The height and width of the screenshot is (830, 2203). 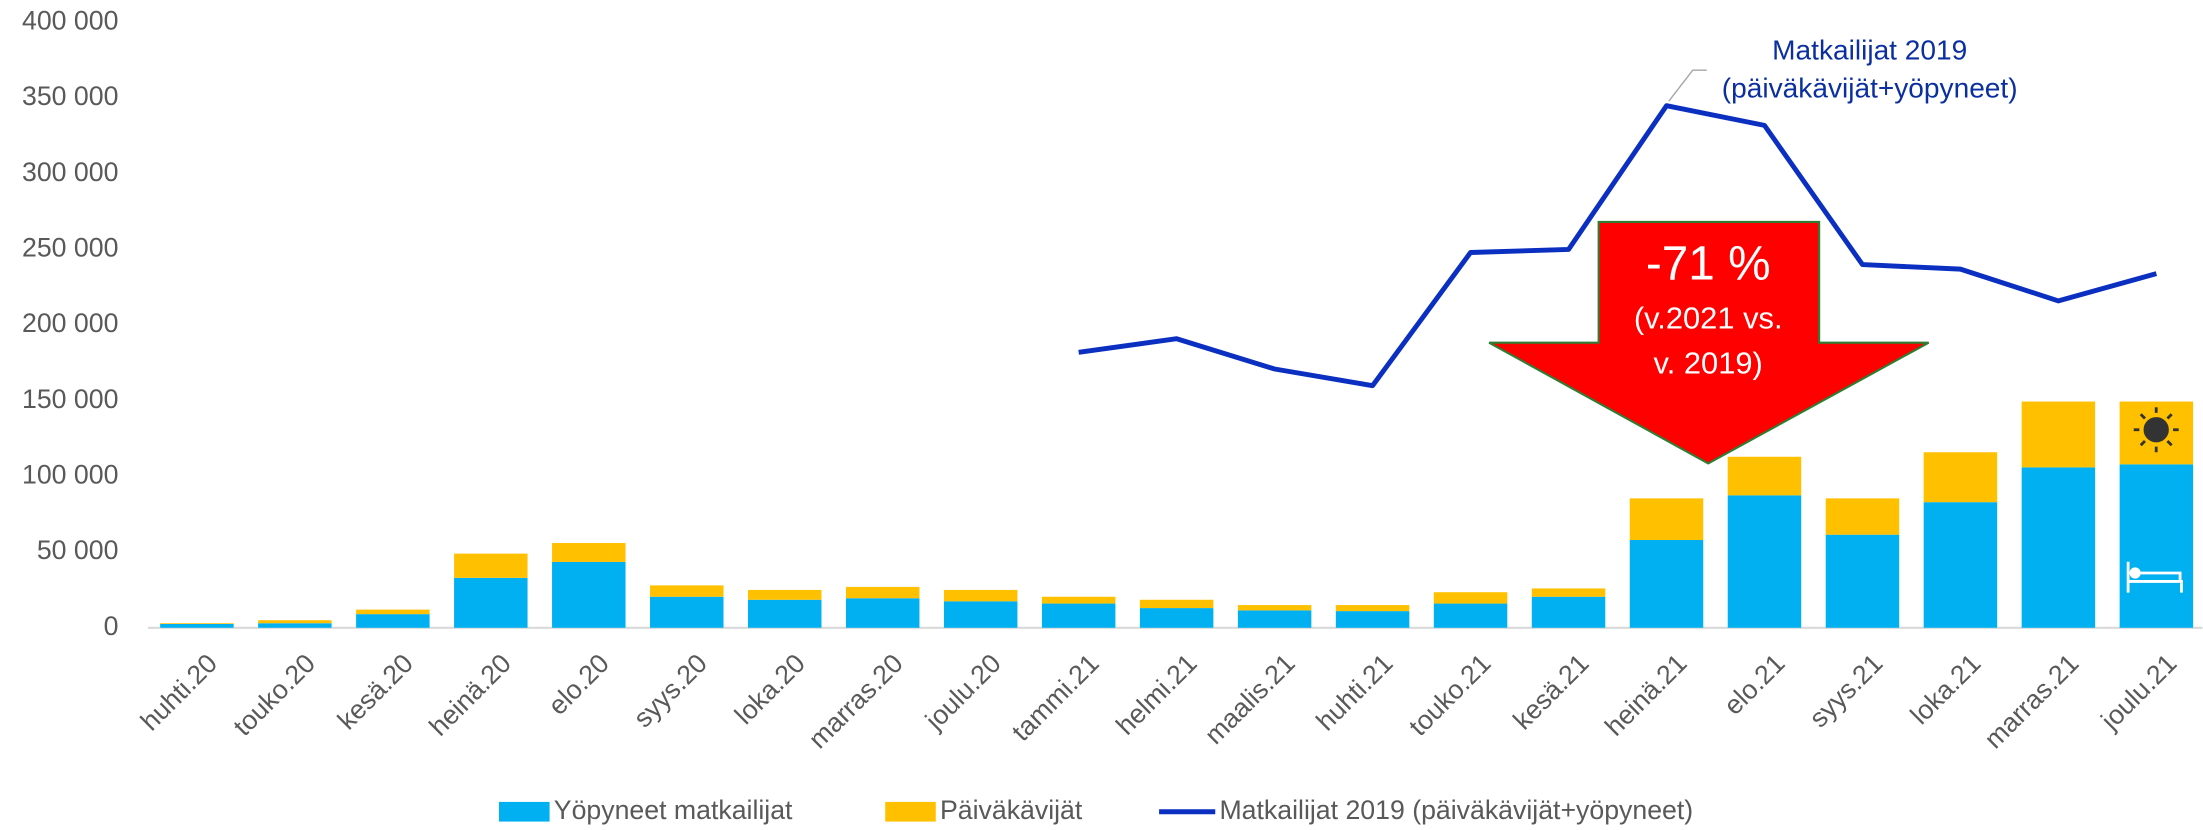 What do you see at coordinates (274, 695) in the screenshot?
I see `x-tick-label: touko.20` at bounding box center [274, 695].